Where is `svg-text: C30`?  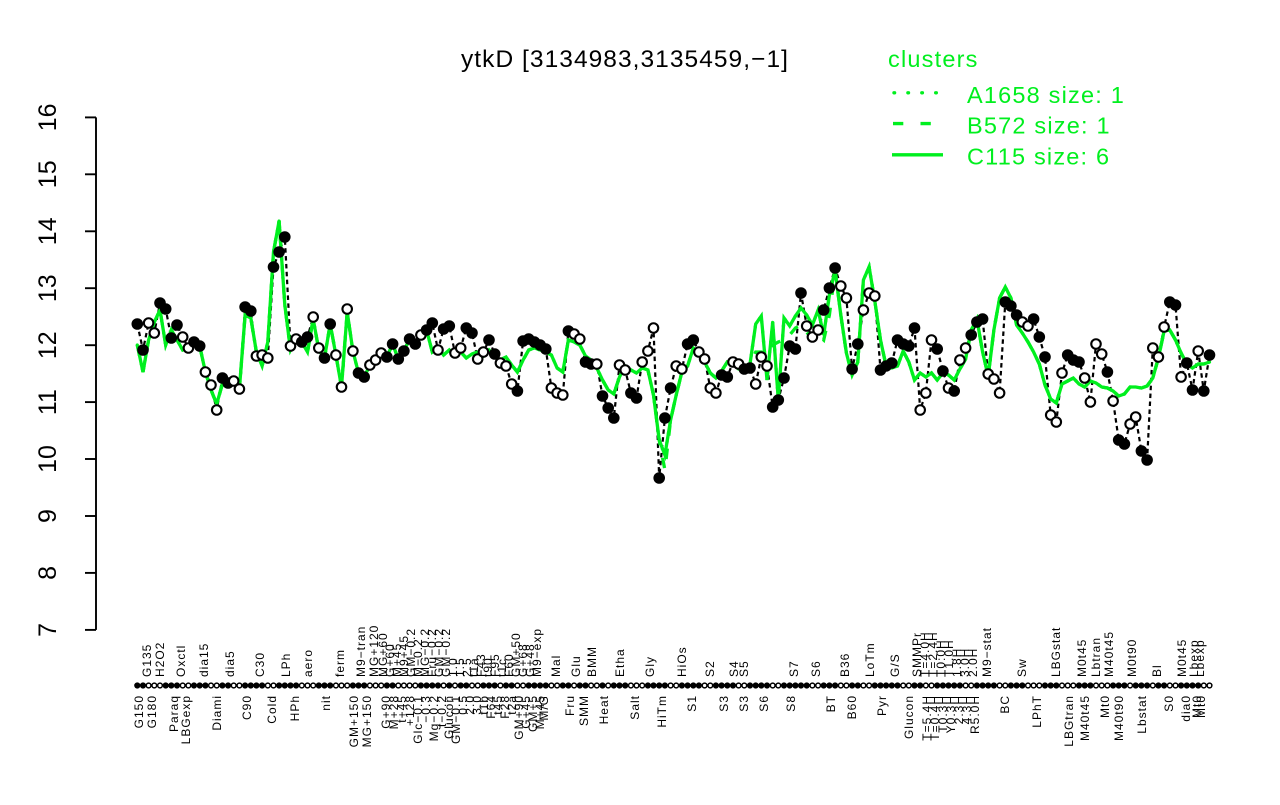 svg-text: C30 is located at coordinates (260, 664).